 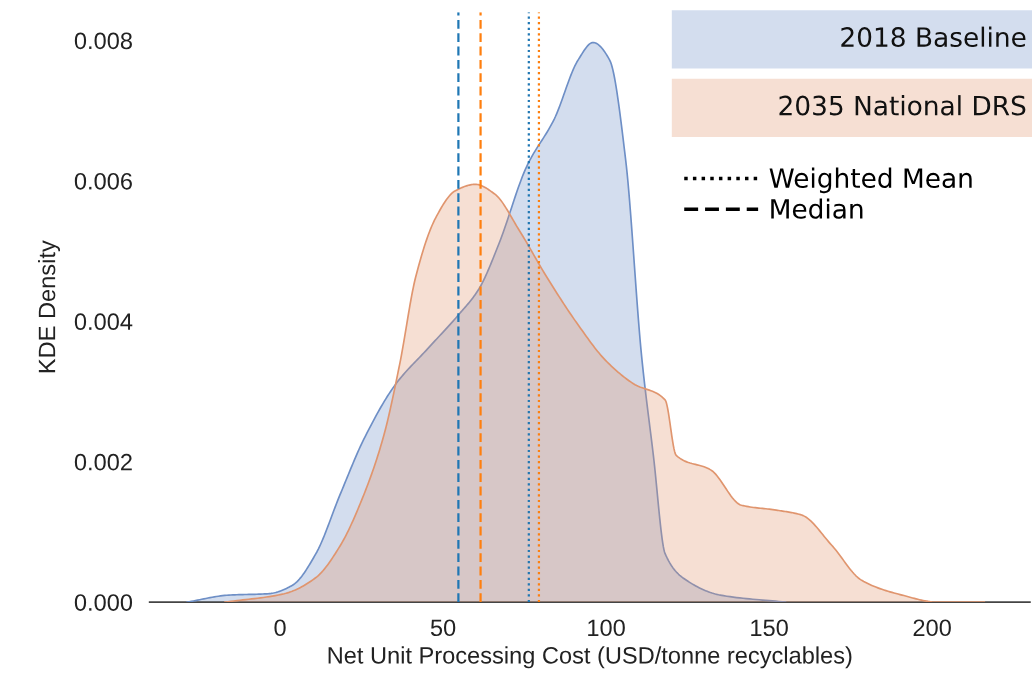 What do you see at coordinates (103, 322) in the screenshot?
I see `y-tick-label: 0.004` at bounding box center [103, 322].